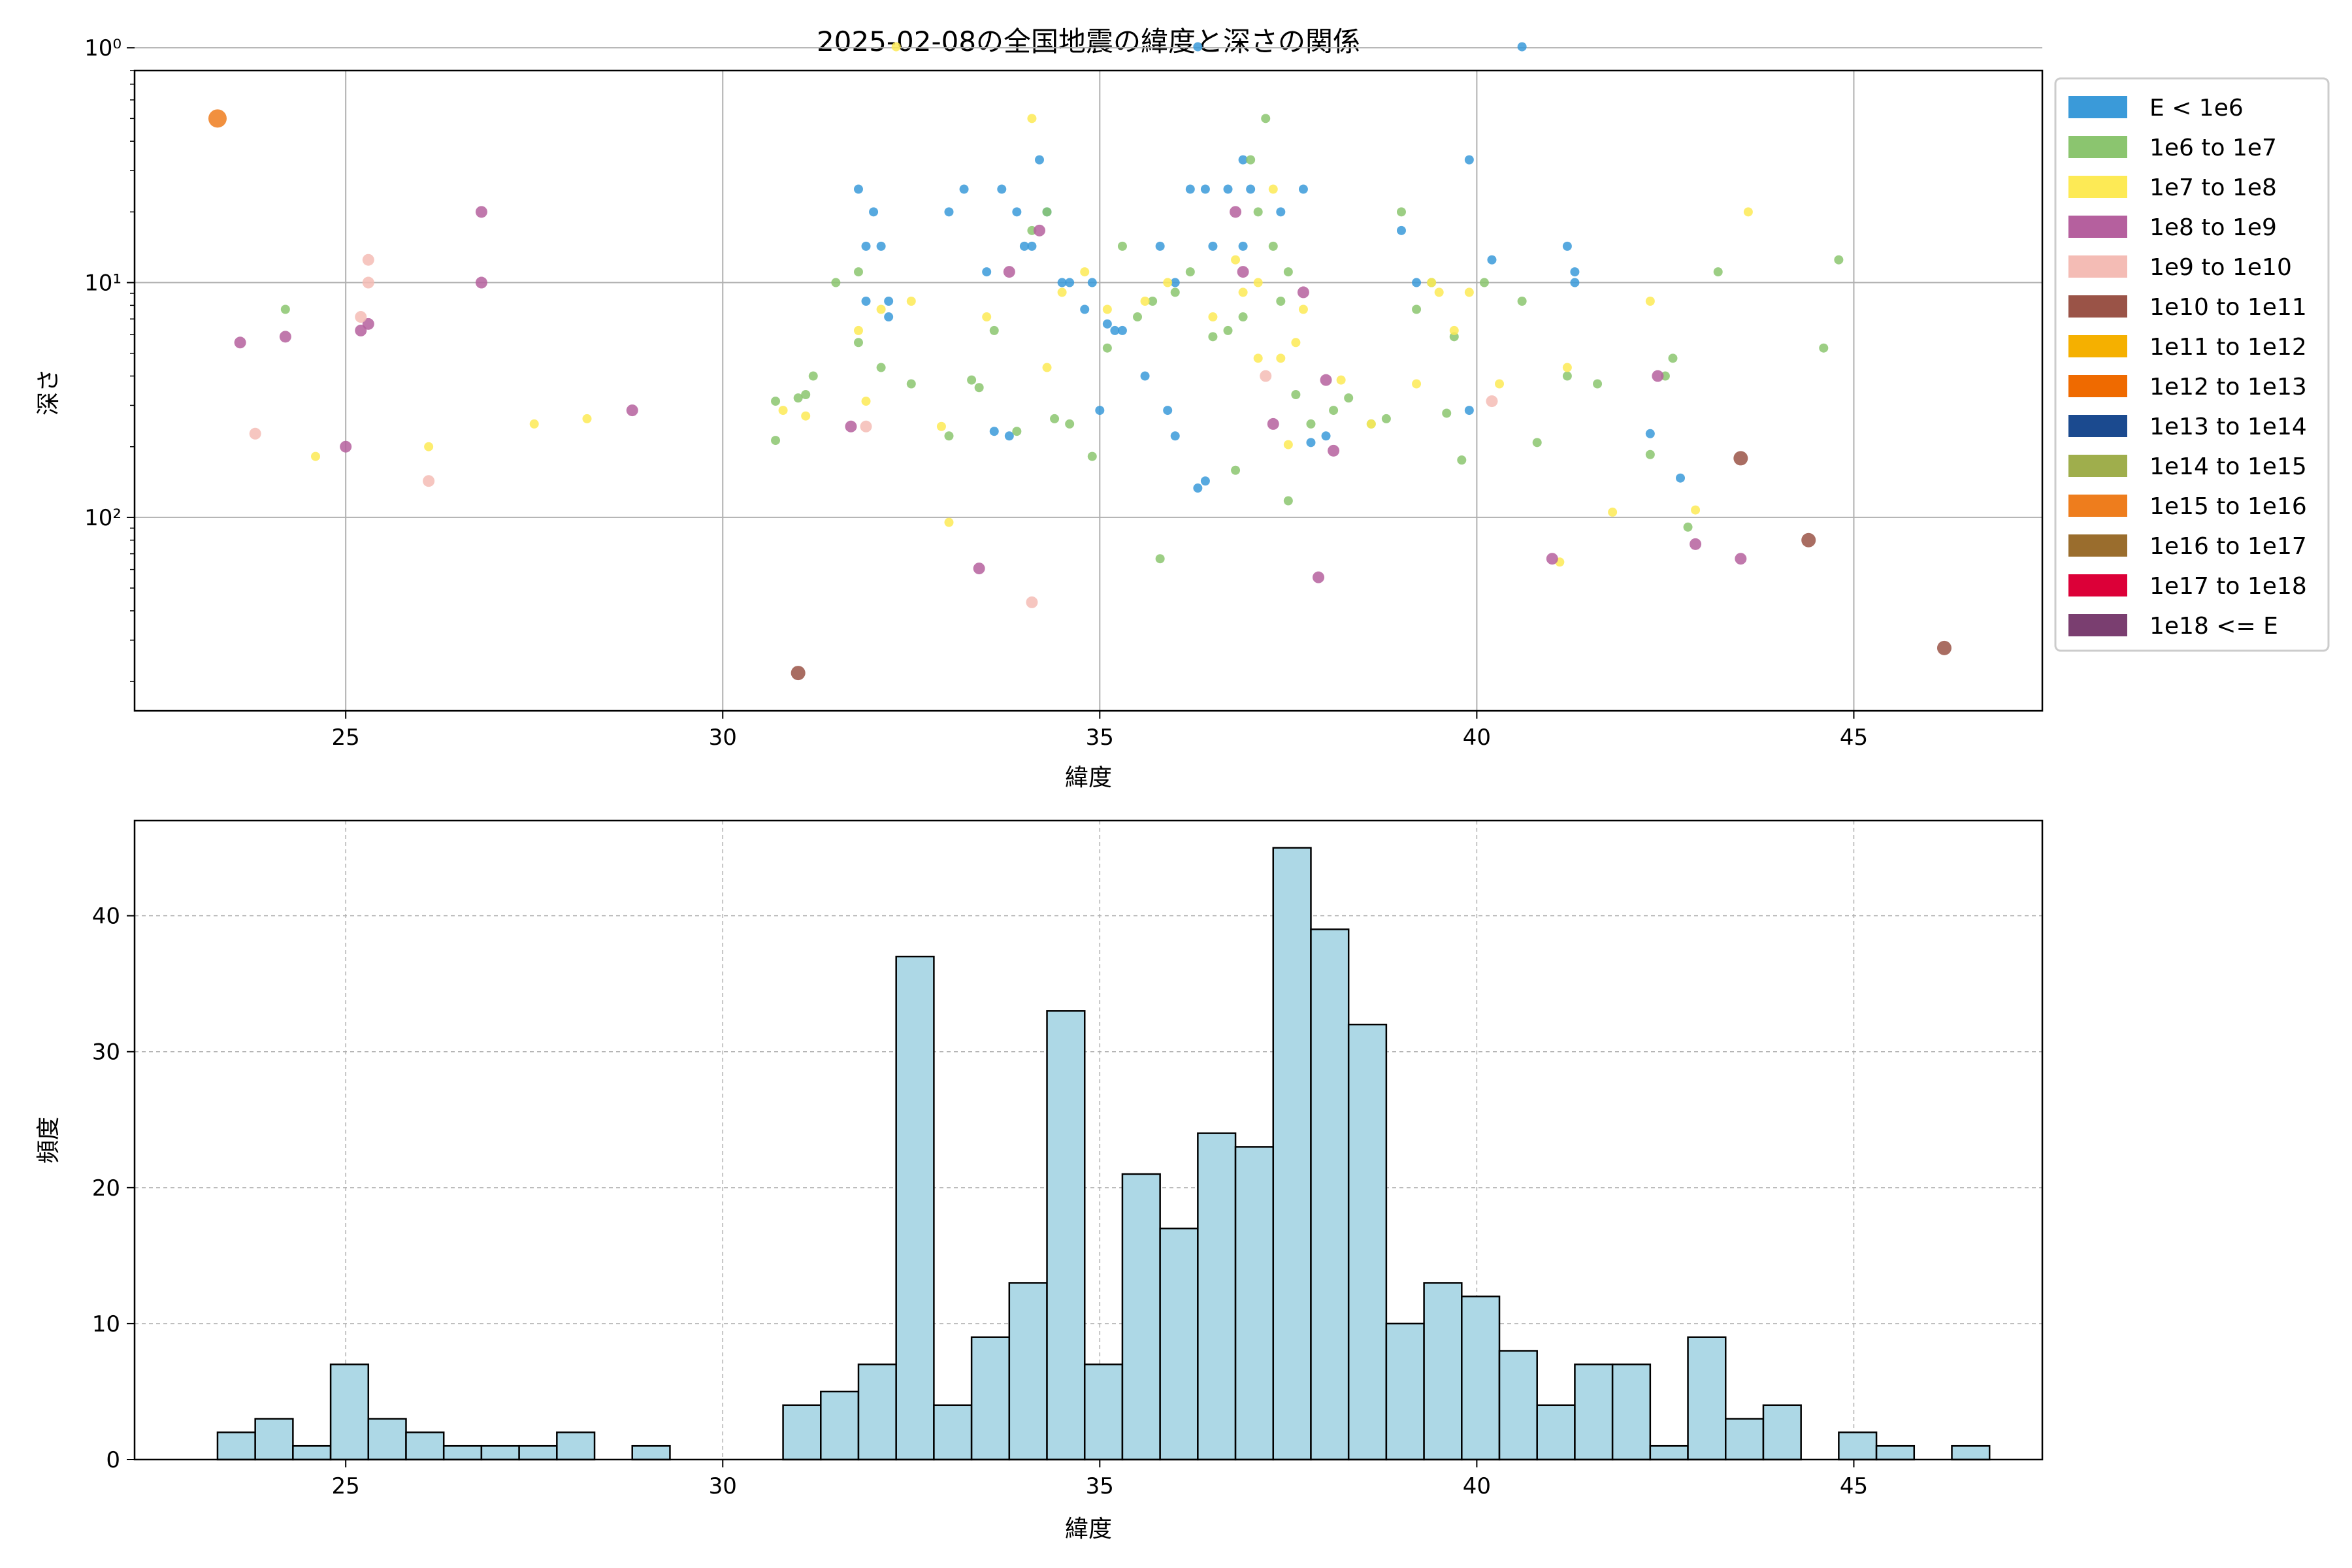 The image size is (2352, 1568). Describe the element at coordinates (2228, 307) in the screenshot. I see `legend-label: 1e10 to 1e11` at that location.